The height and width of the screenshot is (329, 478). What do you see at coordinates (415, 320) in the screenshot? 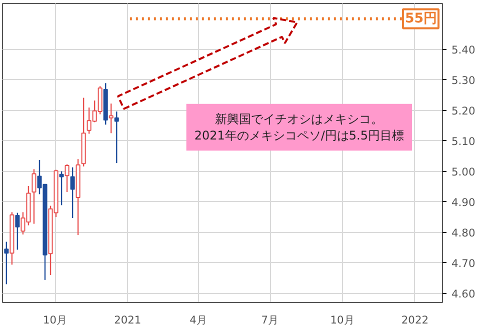
I see `x-tick-label: 2022` at bounding box center [415, 320].